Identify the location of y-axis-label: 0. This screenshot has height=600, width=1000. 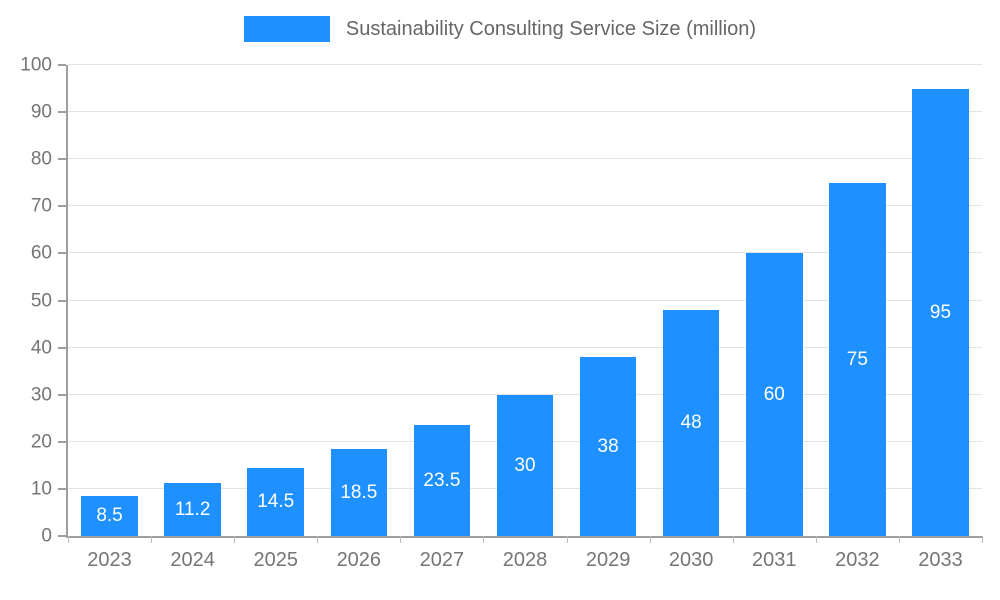
(46, 536).